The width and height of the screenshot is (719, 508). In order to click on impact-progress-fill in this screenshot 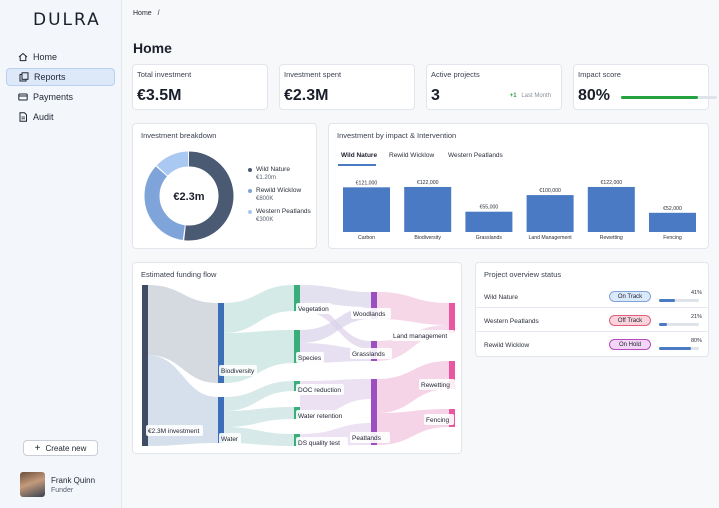, I will do `click(659, 97)`.